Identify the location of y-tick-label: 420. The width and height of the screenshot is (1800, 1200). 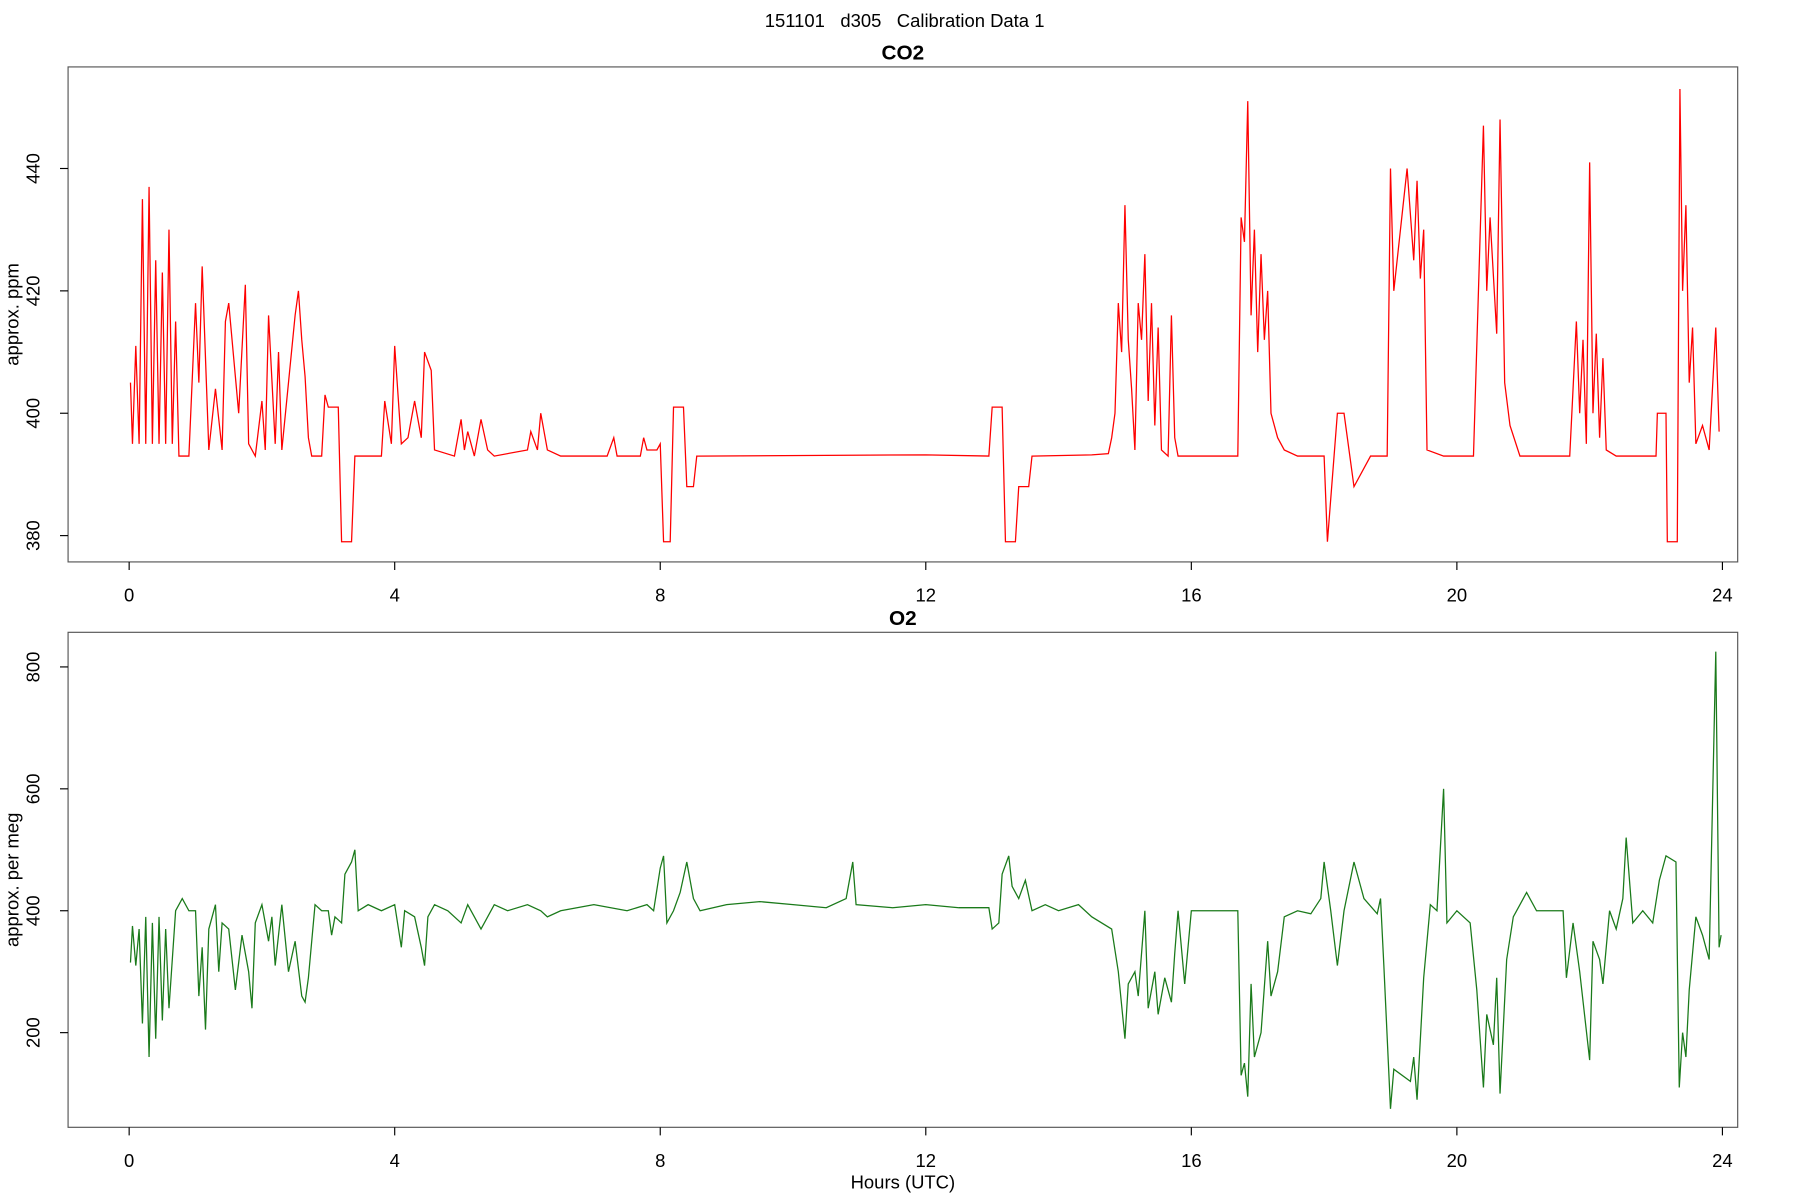
(32, 290).